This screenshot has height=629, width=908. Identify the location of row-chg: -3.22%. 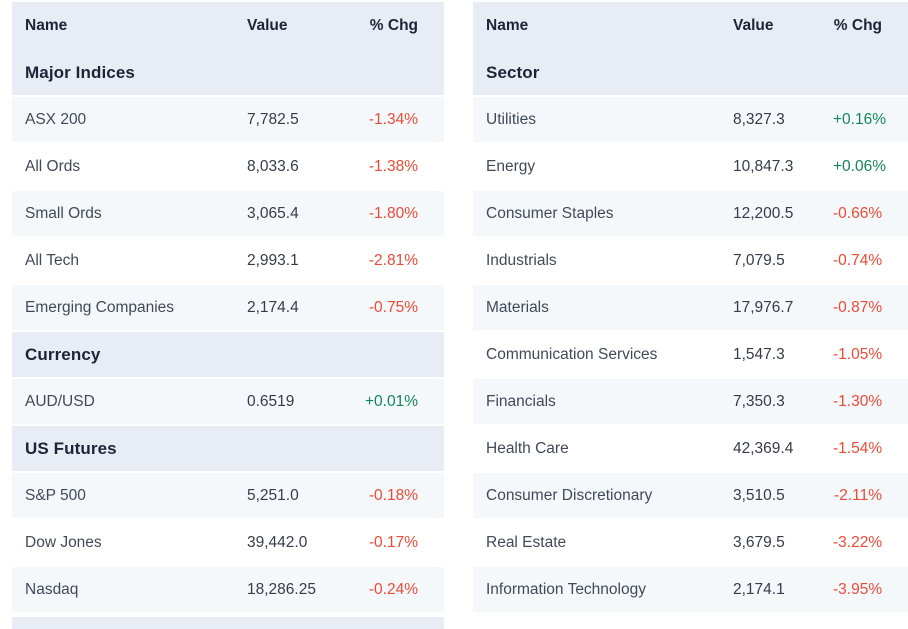
(858, 542).